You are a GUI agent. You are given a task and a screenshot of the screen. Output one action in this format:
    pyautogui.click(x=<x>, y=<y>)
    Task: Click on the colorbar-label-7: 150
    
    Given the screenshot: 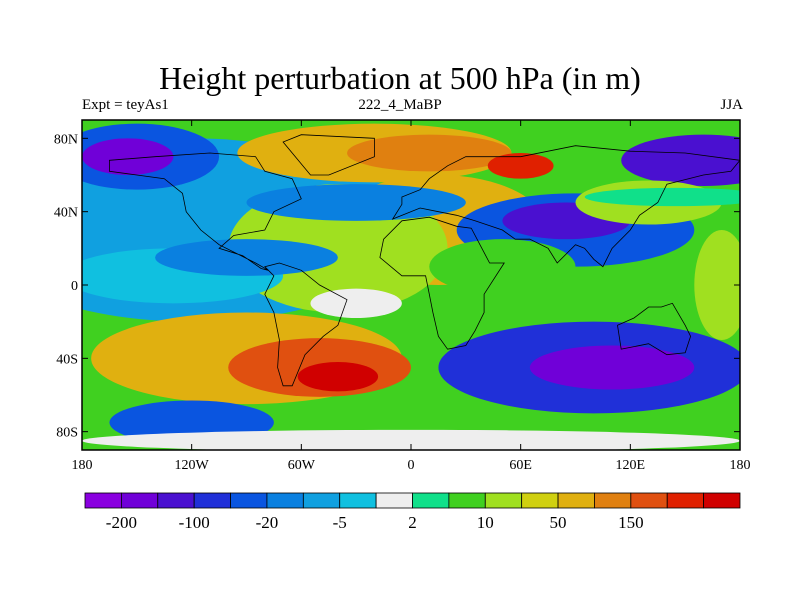 What is the action you would take?
    pyautogui.click(x=631, y=522)
    